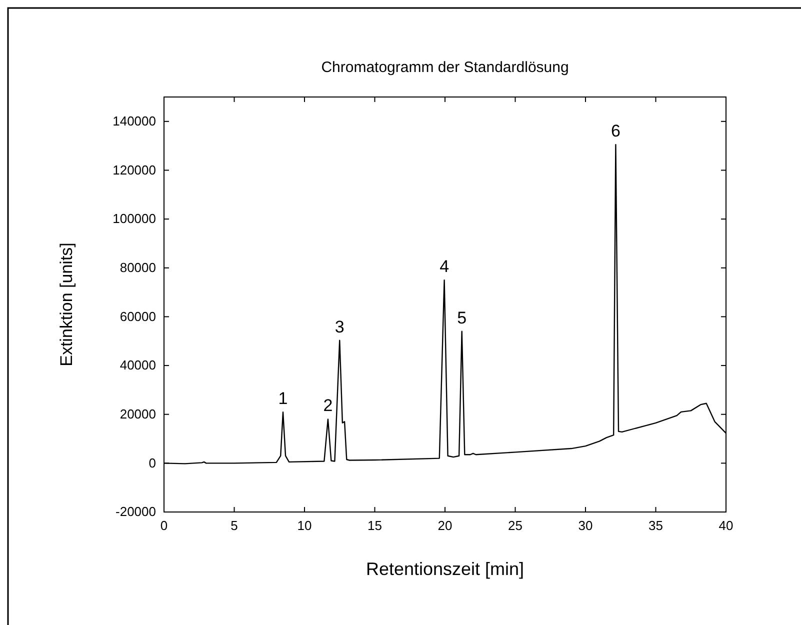 The height and width of the screenshot is (625, 801). Describe the element at coordinates (462, 318) in the screenshot. I see `annotation: 5` at that location.